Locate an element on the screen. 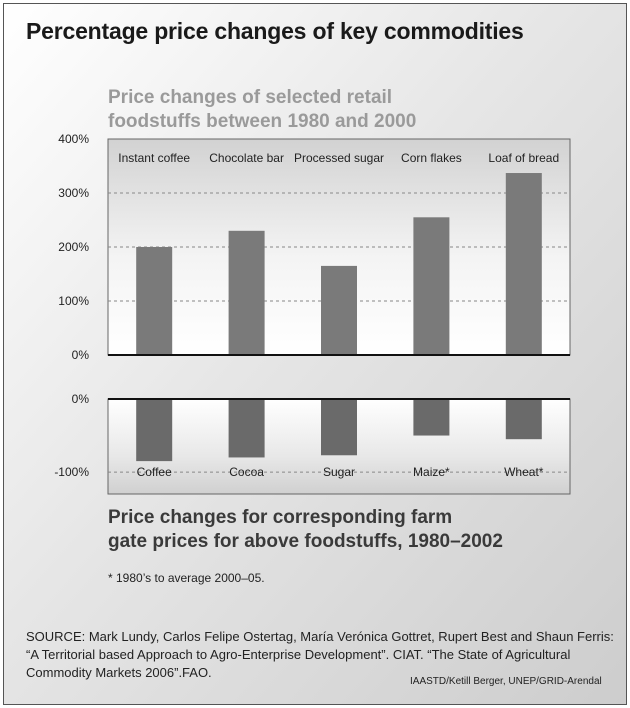 Image resolution: width=630 pixels, height=708 pixels. bot-category-label: Cocoa is located at coordinates (246, 472).